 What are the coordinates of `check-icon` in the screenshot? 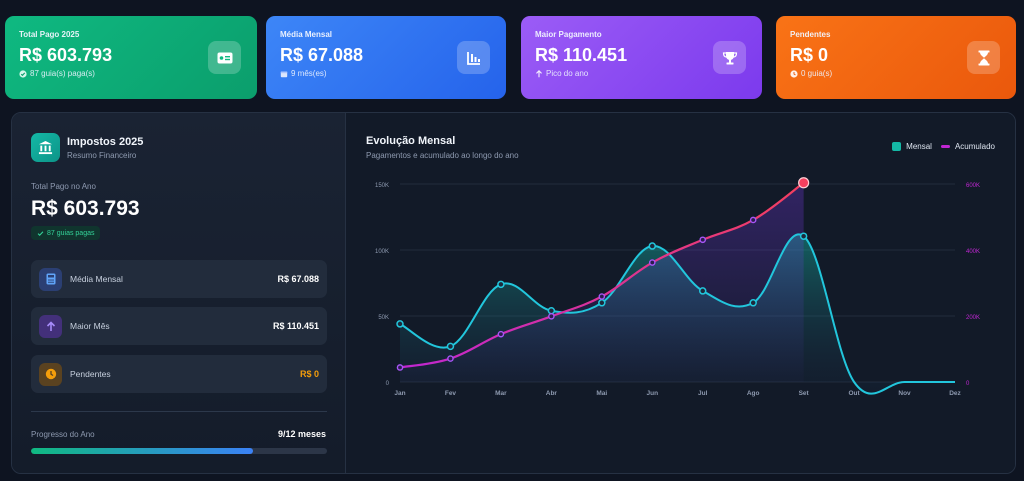 It's located at (40, 233).